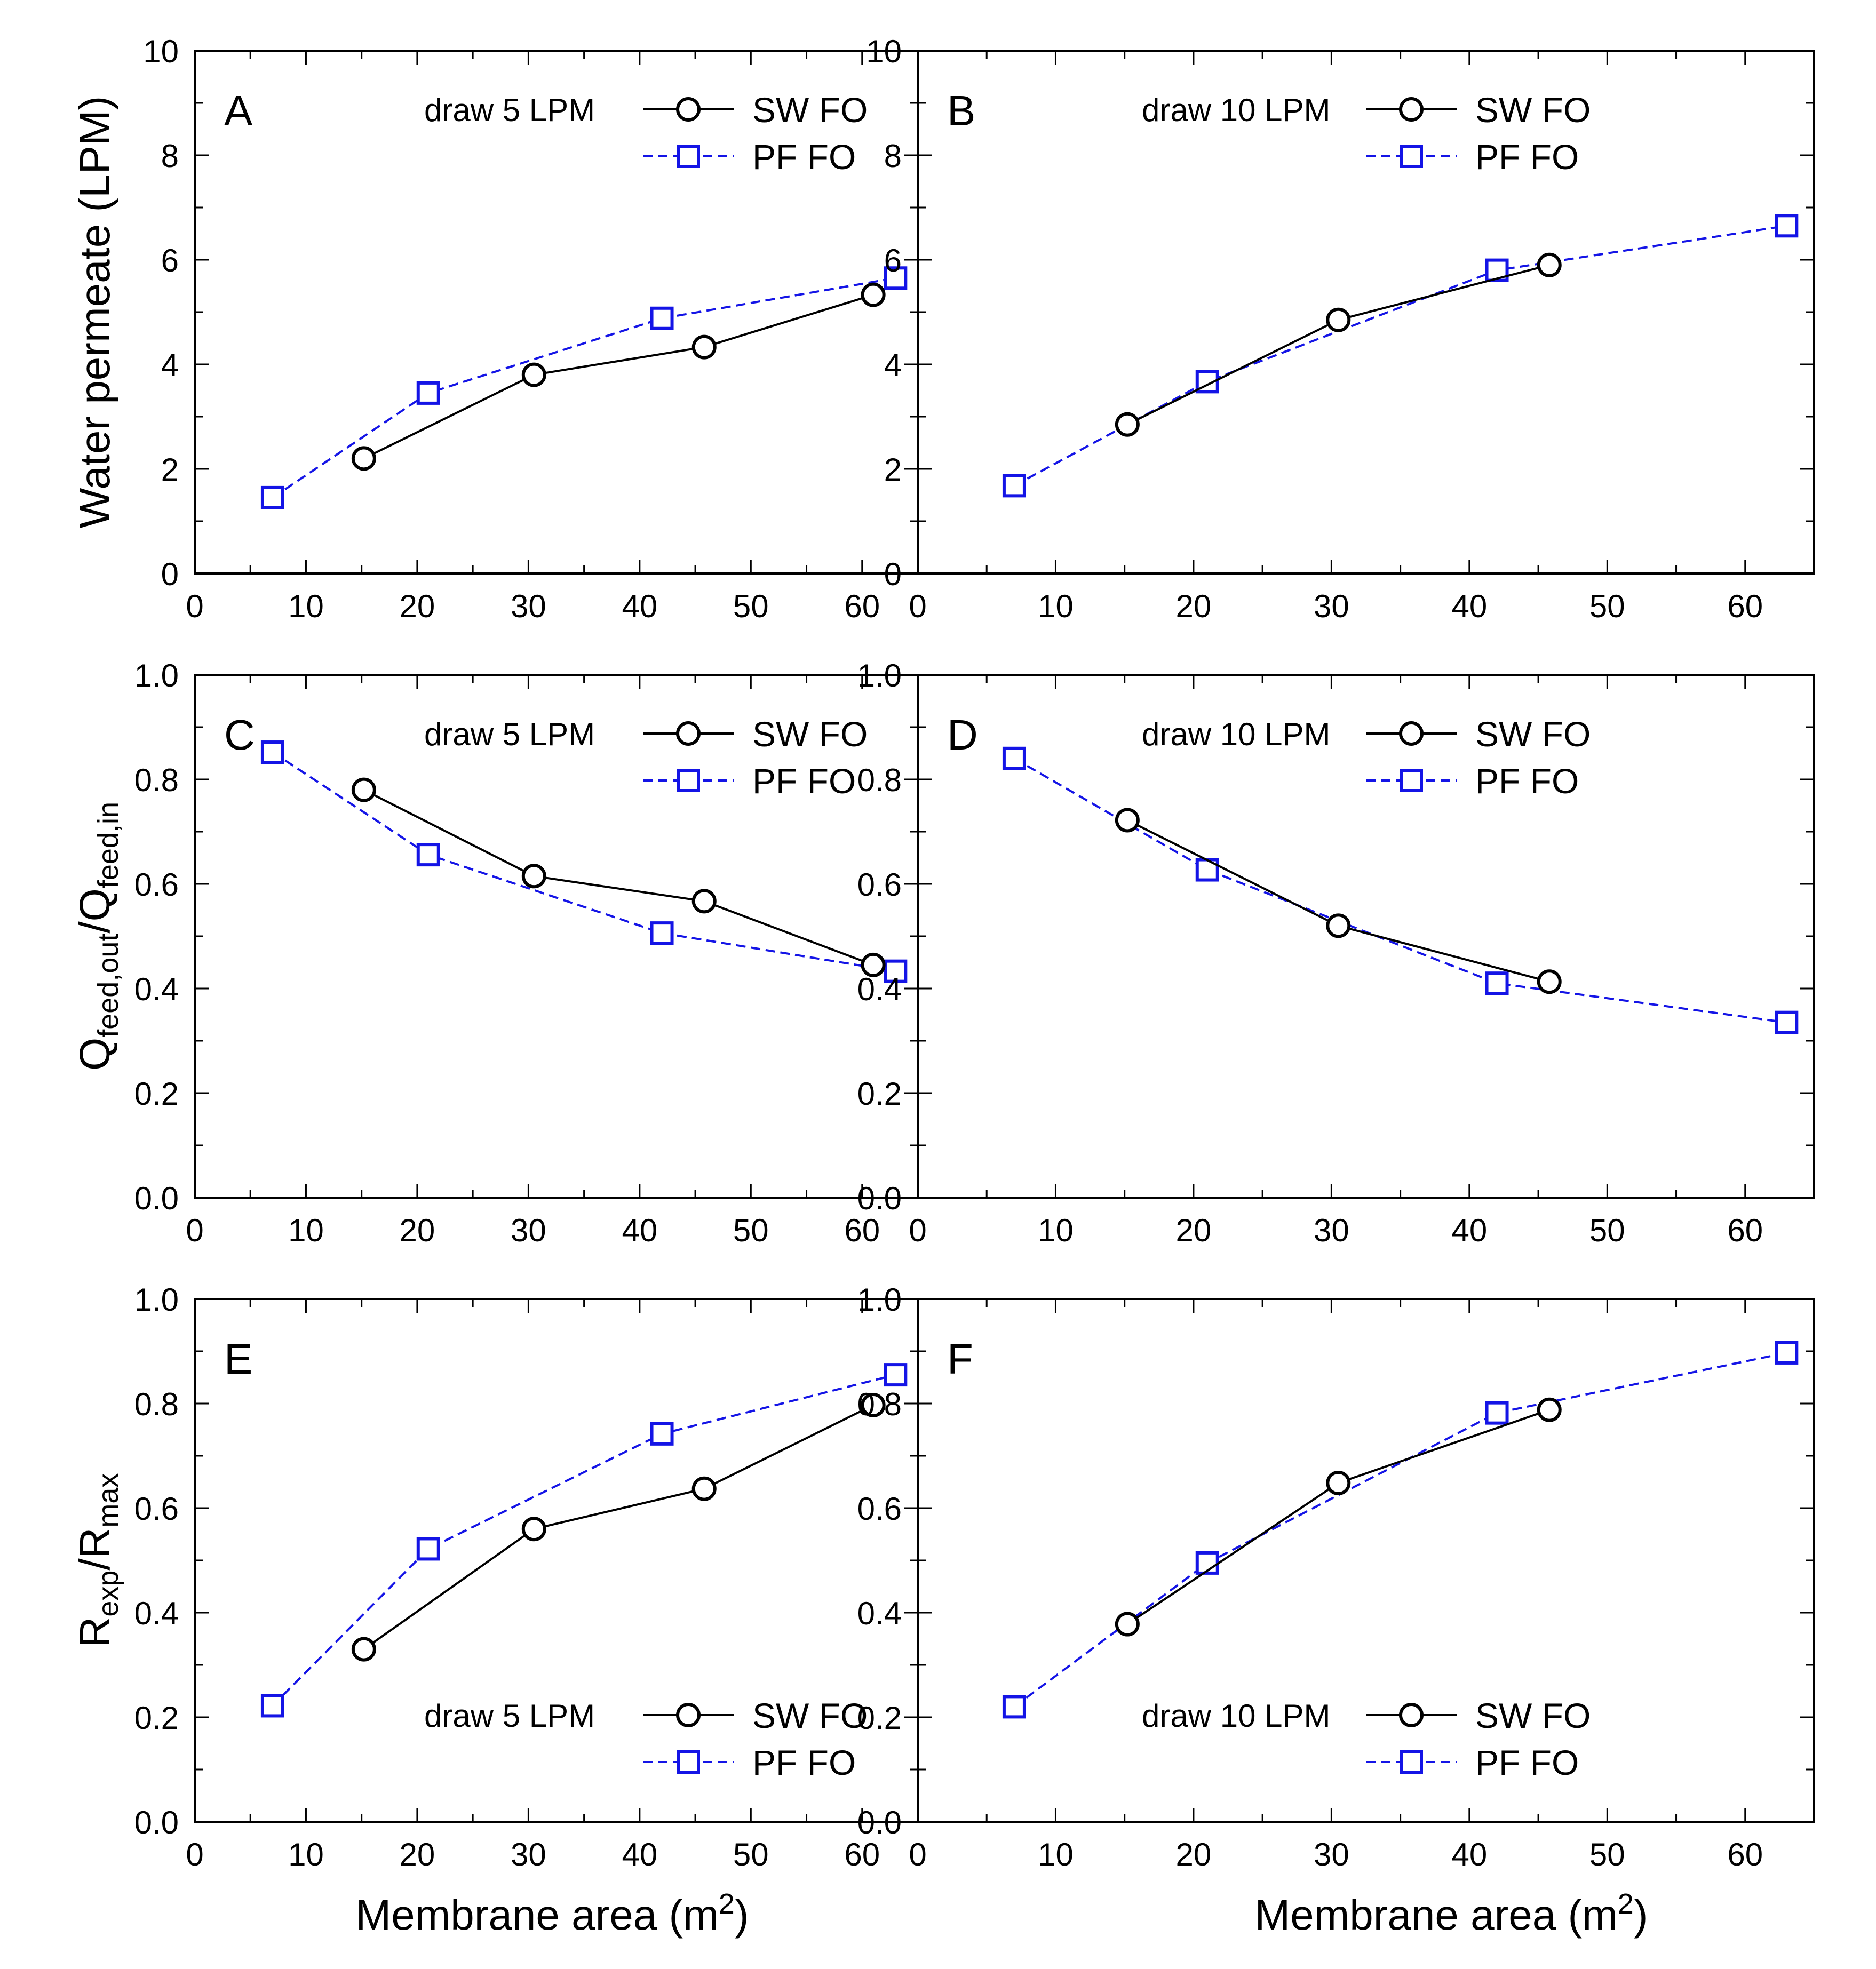 The image size is (1876, 1969). I want to click on panel-b-y-tick-label: 4, so click(893, 365).